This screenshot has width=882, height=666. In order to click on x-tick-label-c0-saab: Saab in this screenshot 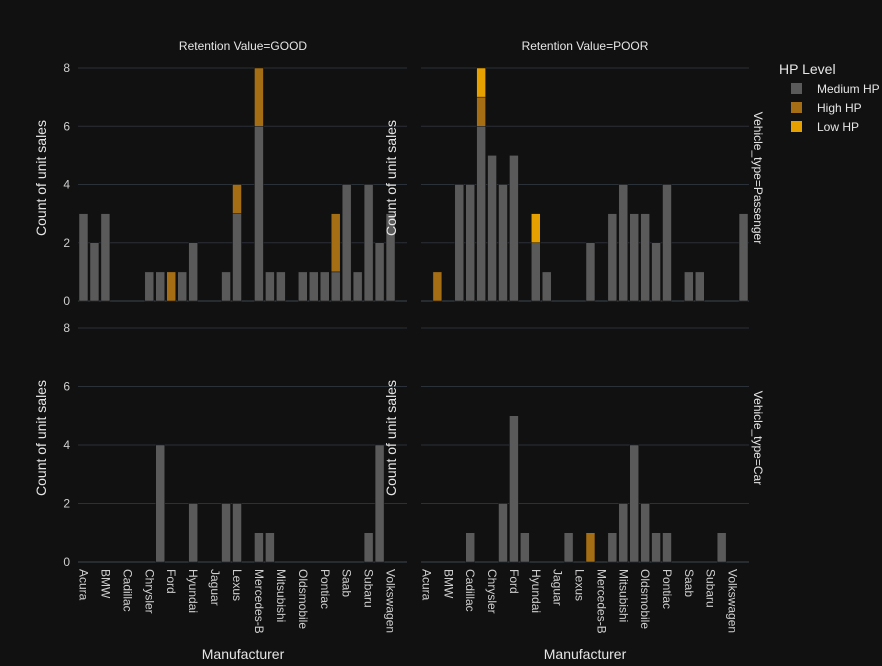, I will do `click(347, 583)`.